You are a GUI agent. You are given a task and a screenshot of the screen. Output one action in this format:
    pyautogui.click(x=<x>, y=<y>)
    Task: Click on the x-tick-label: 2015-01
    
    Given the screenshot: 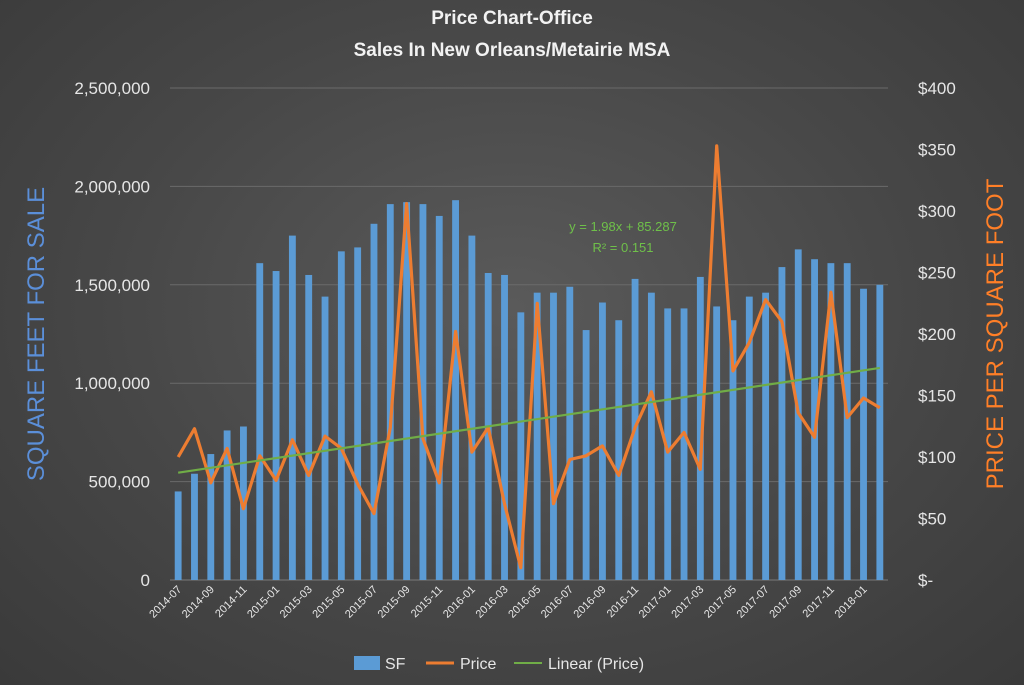 What is the action you would take?
    pyautogui.click(x=263, y=602)
    